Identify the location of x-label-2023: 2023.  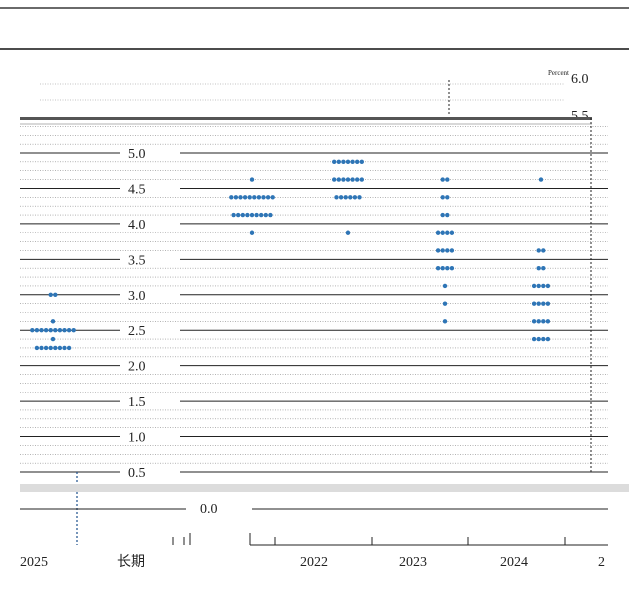
(413, 562).